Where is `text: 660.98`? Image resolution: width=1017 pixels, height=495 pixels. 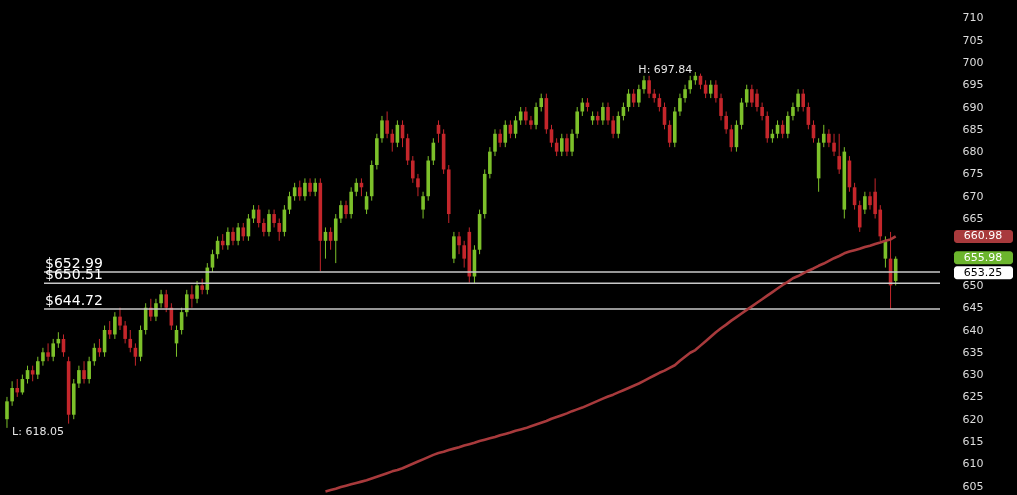
text: 660.98 is located at coordinates (983, 236).